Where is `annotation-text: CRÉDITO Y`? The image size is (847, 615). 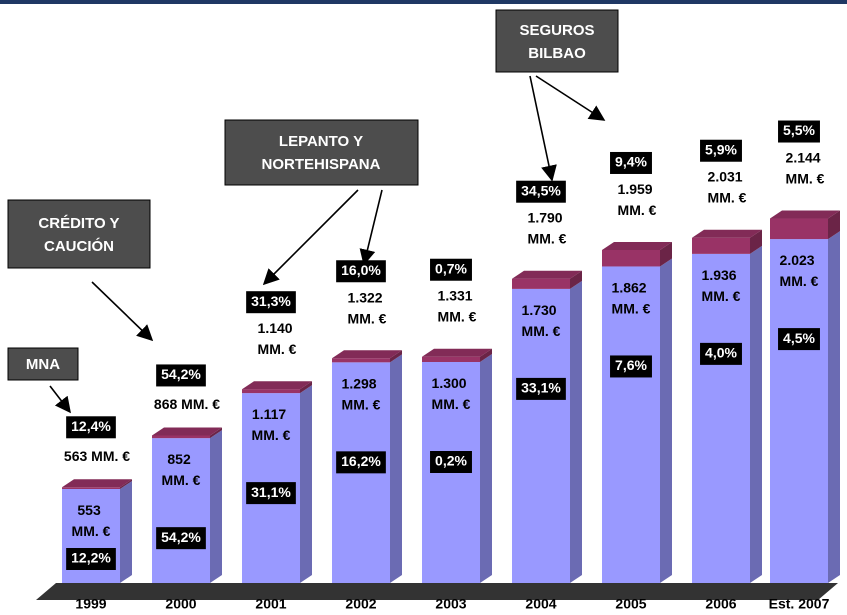 annotation-text: CRÉDITO Y is located at coordinates (78, 223).